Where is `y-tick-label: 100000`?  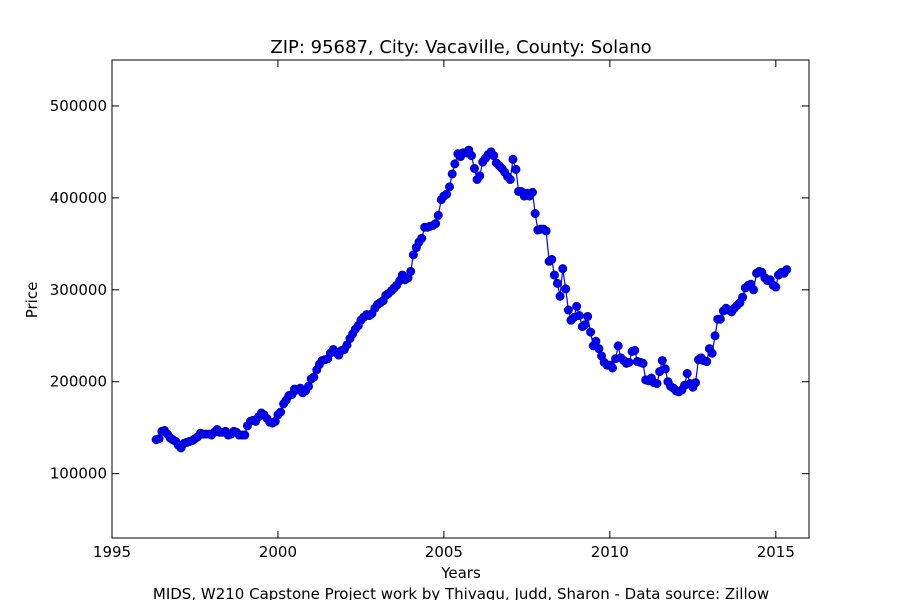 y-tick-label: 100000 is located at coordinates (78, 474).